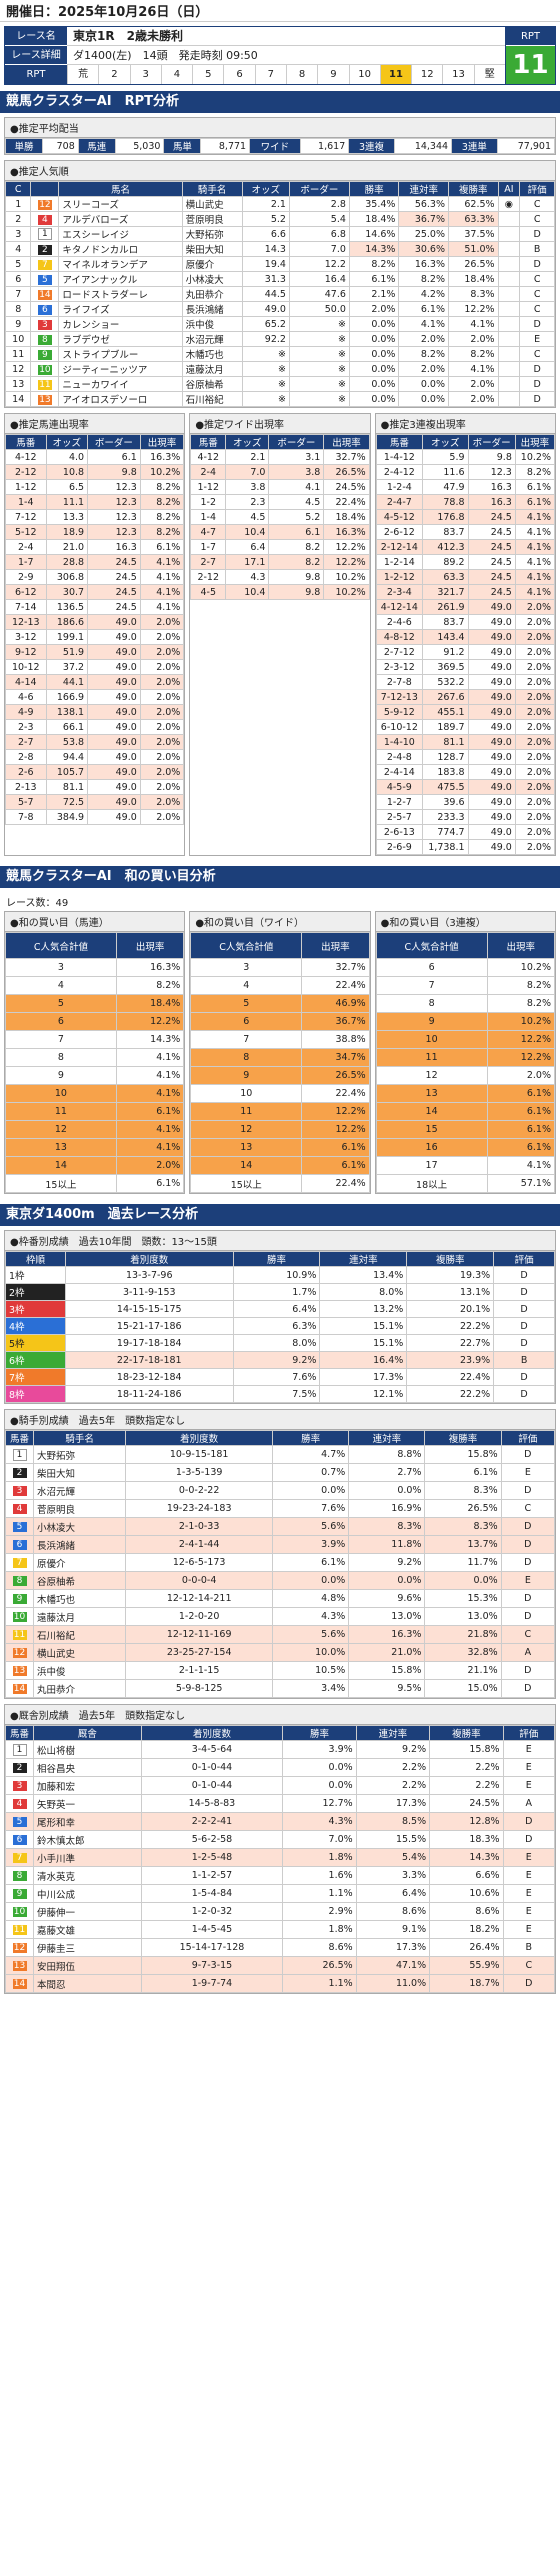 The width and height of the screenshot is (560, 2560). I want to click on table-row: 6 12.2%, so click(95, 1021).